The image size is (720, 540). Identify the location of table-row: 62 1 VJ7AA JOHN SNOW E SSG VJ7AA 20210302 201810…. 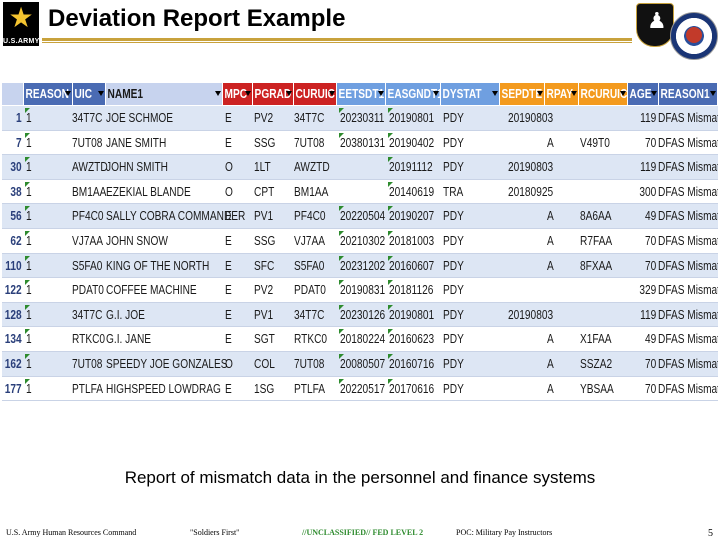
(360, 241).